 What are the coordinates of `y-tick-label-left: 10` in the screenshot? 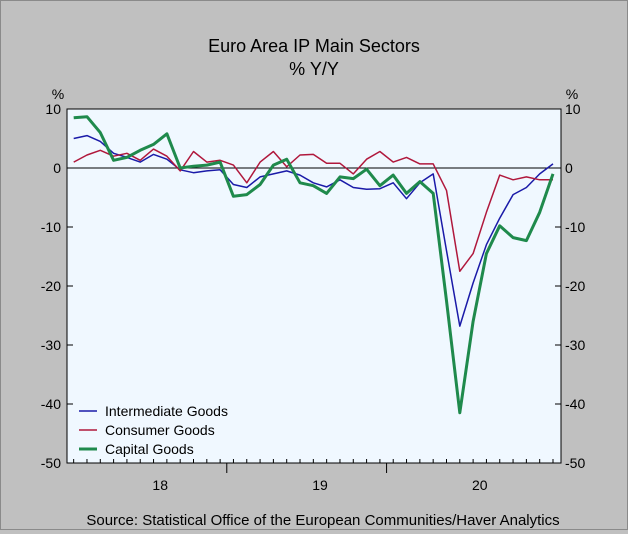 It's located at (53, 109).